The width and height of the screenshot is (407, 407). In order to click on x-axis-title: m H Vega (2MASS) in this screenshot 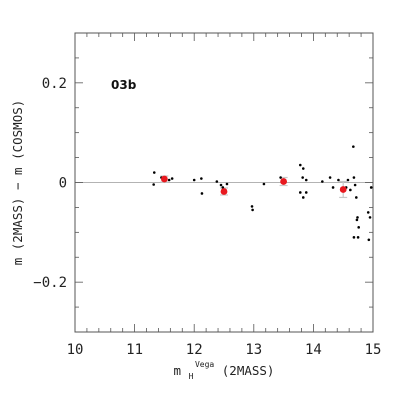, I will do `click(224, 368)`.